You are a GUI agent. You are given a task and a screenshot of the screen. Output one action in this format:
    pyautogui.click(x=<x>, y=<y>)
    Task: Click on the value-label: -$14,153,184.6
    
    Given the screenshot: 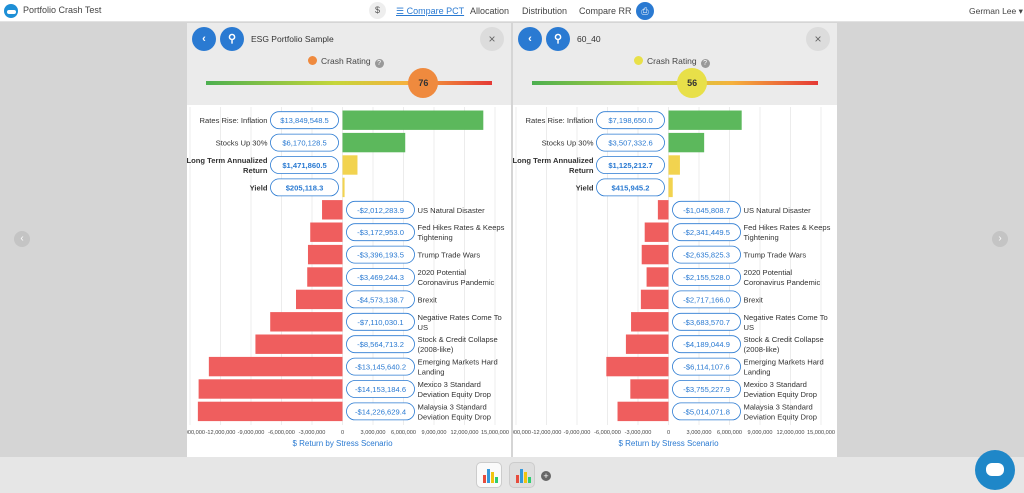 What is the action you would take?
    pyautogui.click(x=380, y=389)
    